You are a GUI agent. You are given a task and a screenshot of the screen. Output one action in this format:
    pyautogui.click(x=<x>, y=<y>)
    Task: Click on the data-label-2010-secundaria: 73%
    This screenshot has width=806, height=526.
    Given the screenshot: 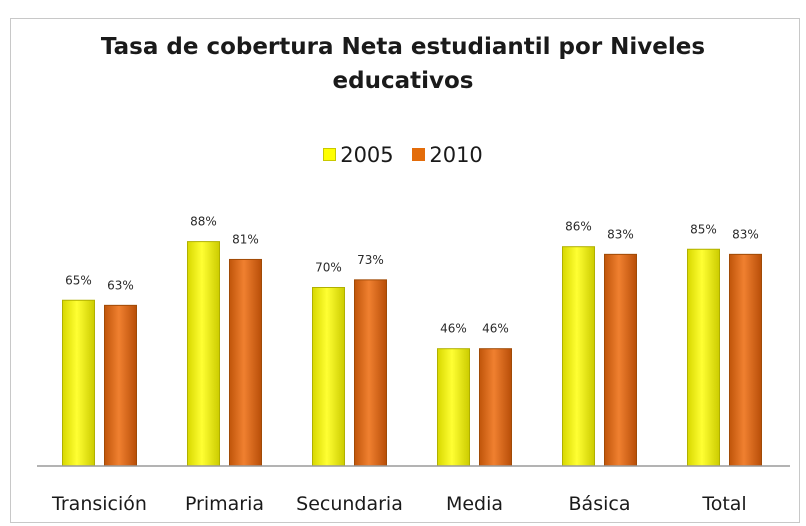 What is the action you would take?
    pyautogui.click(x=370, y=260)
    